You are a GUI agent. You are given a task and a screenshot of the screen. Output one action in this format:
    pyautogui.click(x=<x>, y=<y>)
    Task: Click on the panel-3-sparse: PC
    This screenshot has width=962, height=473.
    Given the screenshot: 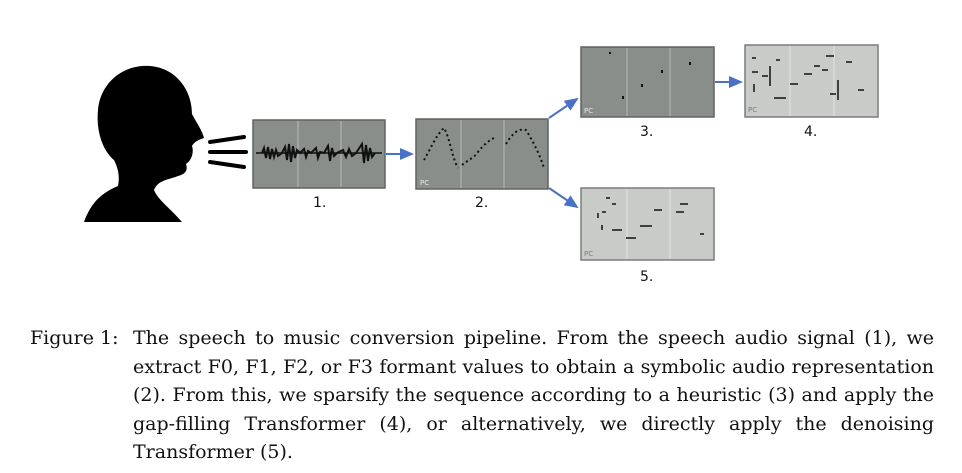 What is the action you would take?
    pyautogui.click(x=647, y=82)
    